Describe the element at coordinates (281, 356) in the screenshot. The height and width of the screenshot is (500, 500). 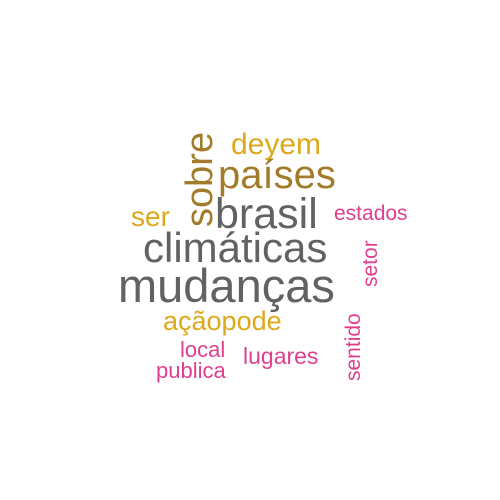
I see `word-lugares: lugares` at that location.